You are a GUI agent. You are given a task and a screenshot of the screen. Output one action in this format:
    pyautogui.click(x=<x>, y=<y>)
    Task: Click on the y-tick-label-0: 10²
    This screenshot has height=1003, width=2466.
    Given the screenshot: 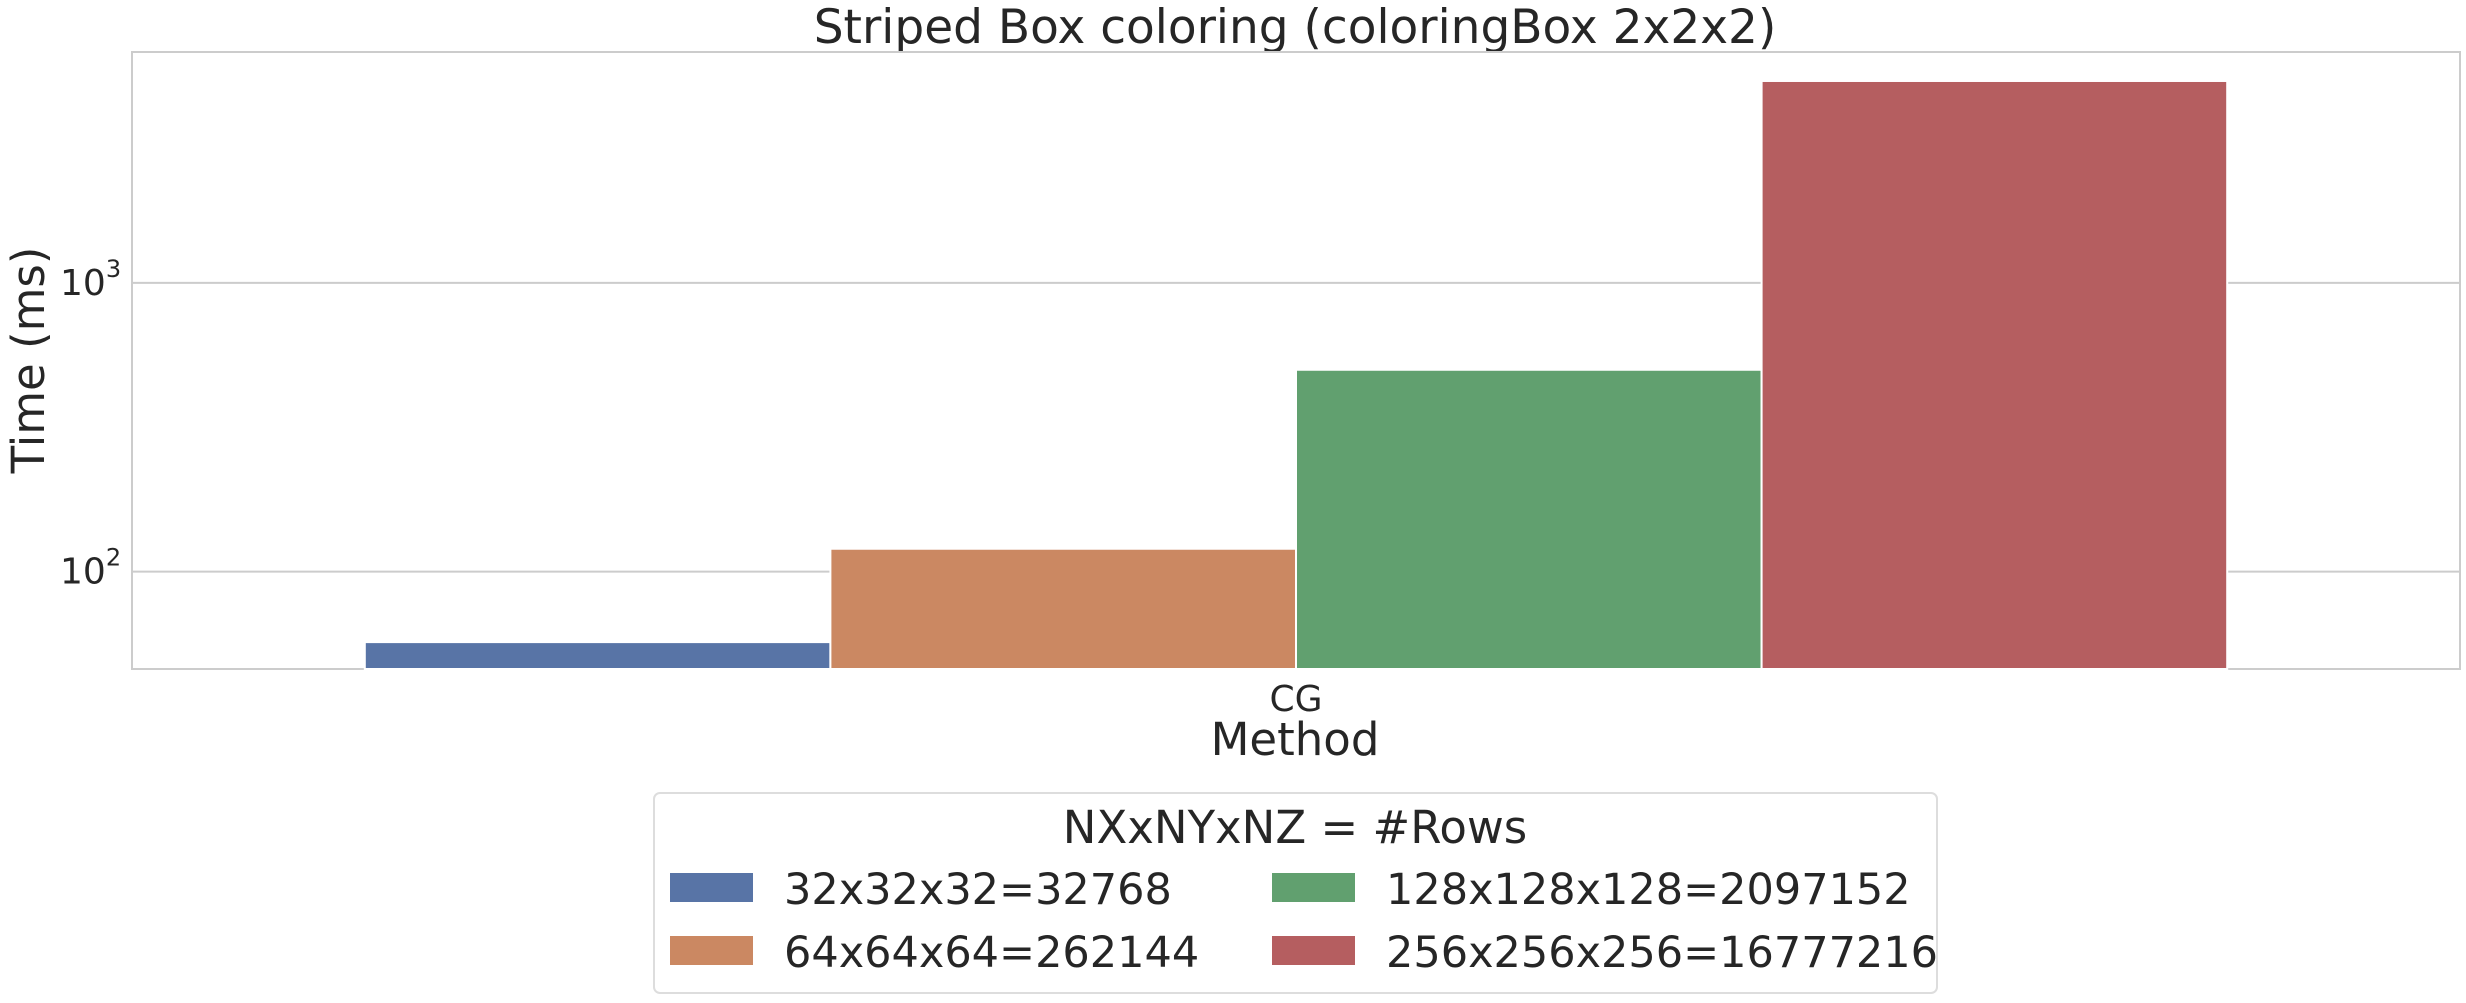 What is the action you would take?
    pyautogui.click(x=90, y=568)
    